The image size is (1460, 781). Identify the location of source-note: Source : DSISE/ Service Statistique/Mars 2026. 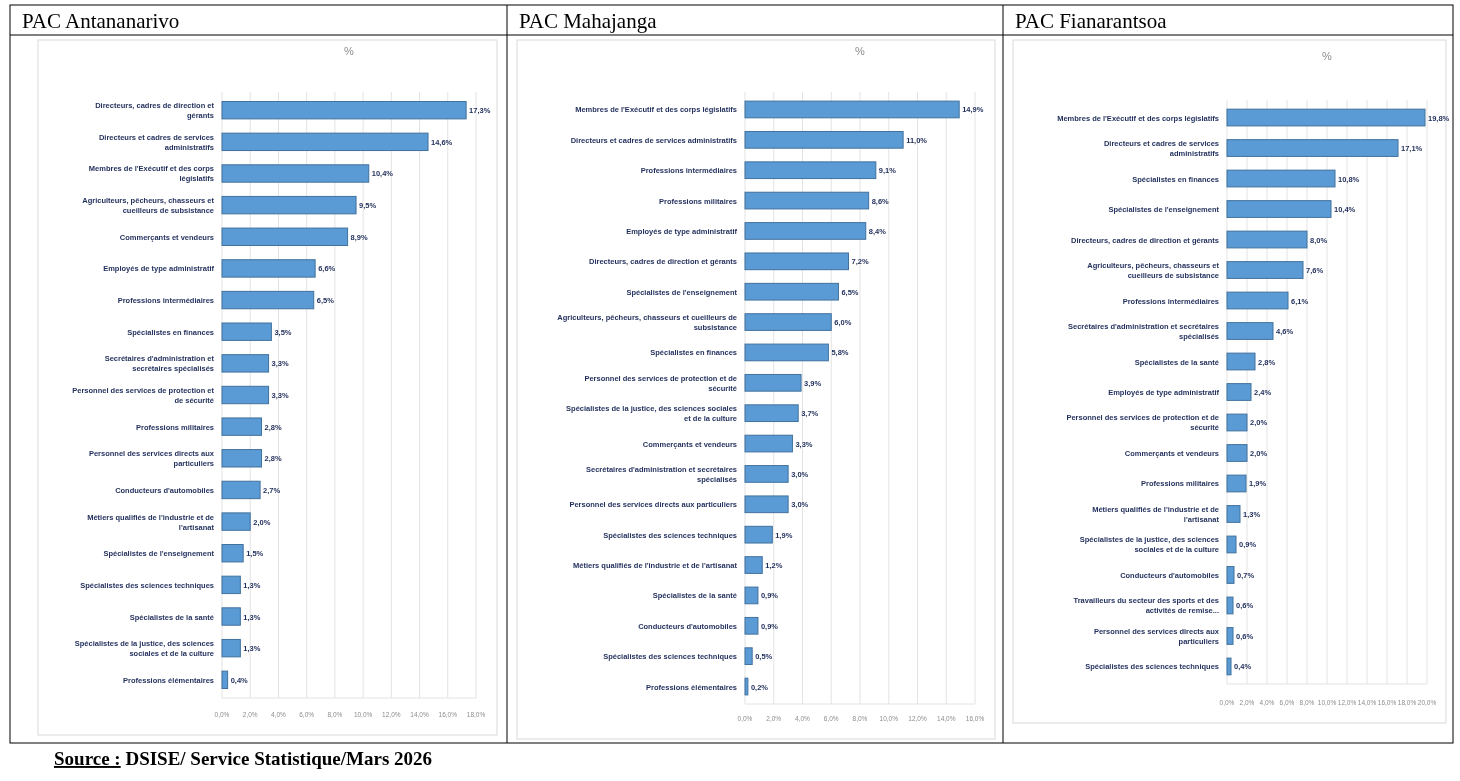
(243, 758).